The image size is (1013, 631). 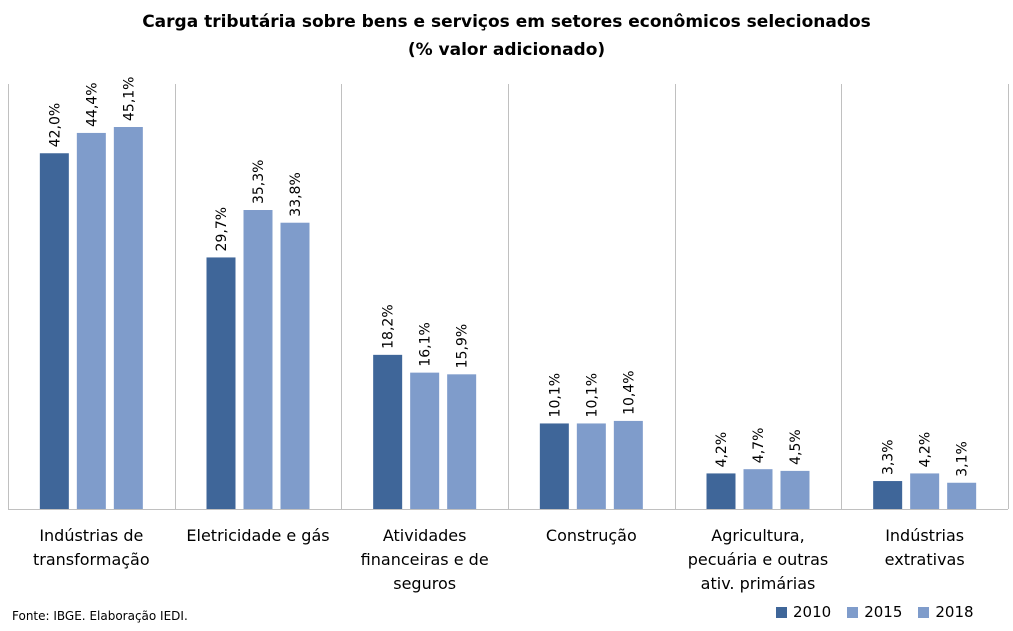 I want to click on category-label-2: Atividades, so click(x=425, y=535).